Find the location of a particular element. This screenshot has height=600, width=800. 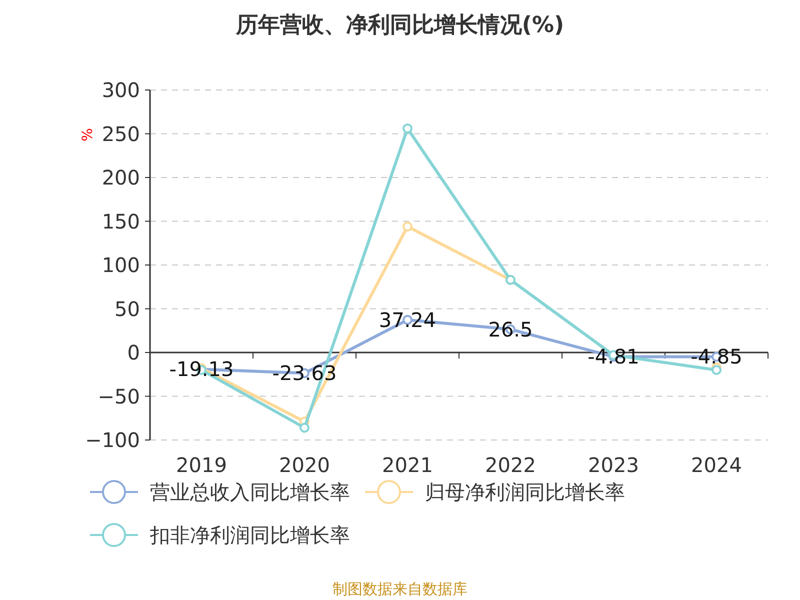

data-label: -23.63 is located at coordinates (304, 373).